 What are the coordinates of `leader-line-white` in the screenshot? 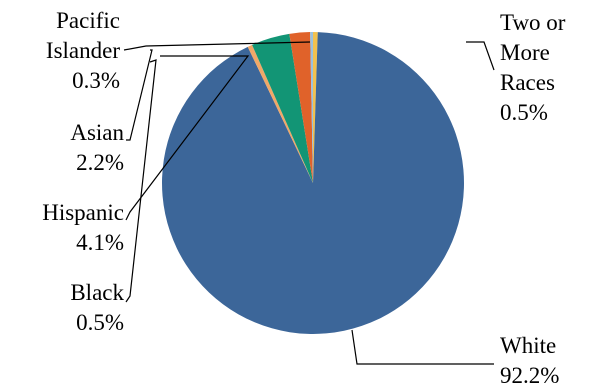 It's located at (422, 347).